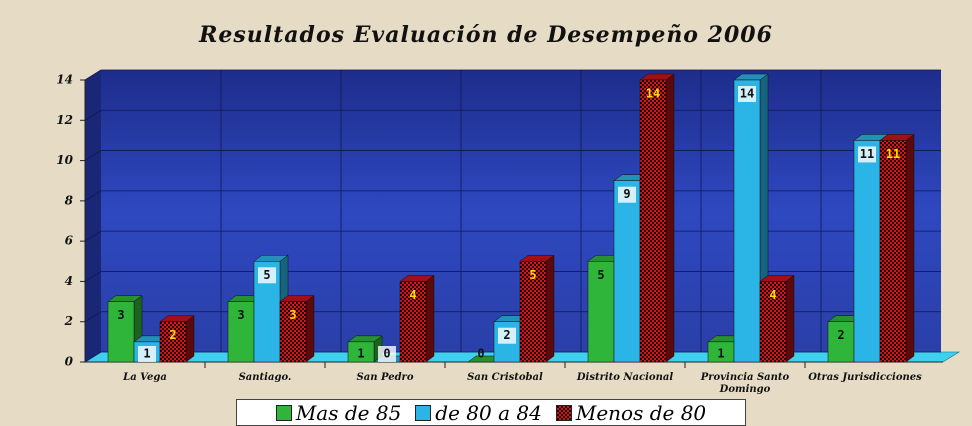 The height and width of the screenshot is (426, 972). What do you see at coordinates (68, 321) in the screenshot?
I see `y-tick-label: 2` at bounding box center [68, 321].